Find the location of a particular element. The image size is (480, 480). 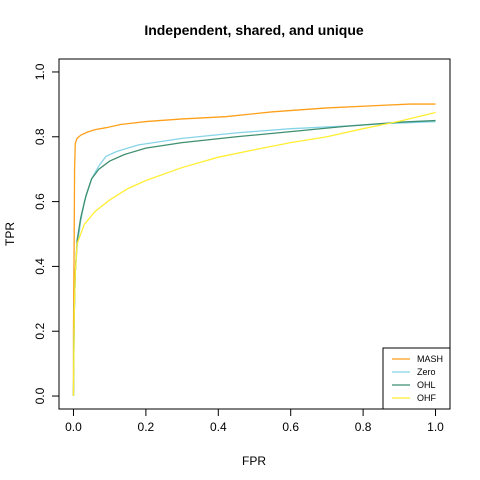

y-tick-label: 0.6 is located at coordinates (40, 201).